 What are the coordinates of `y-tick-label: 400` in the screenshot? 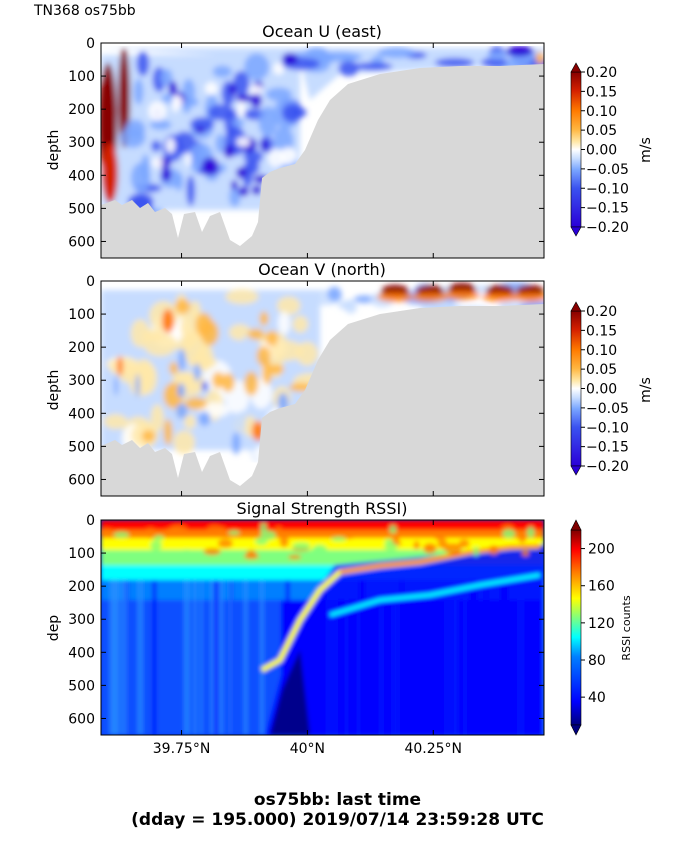 It's located at (81, 176).